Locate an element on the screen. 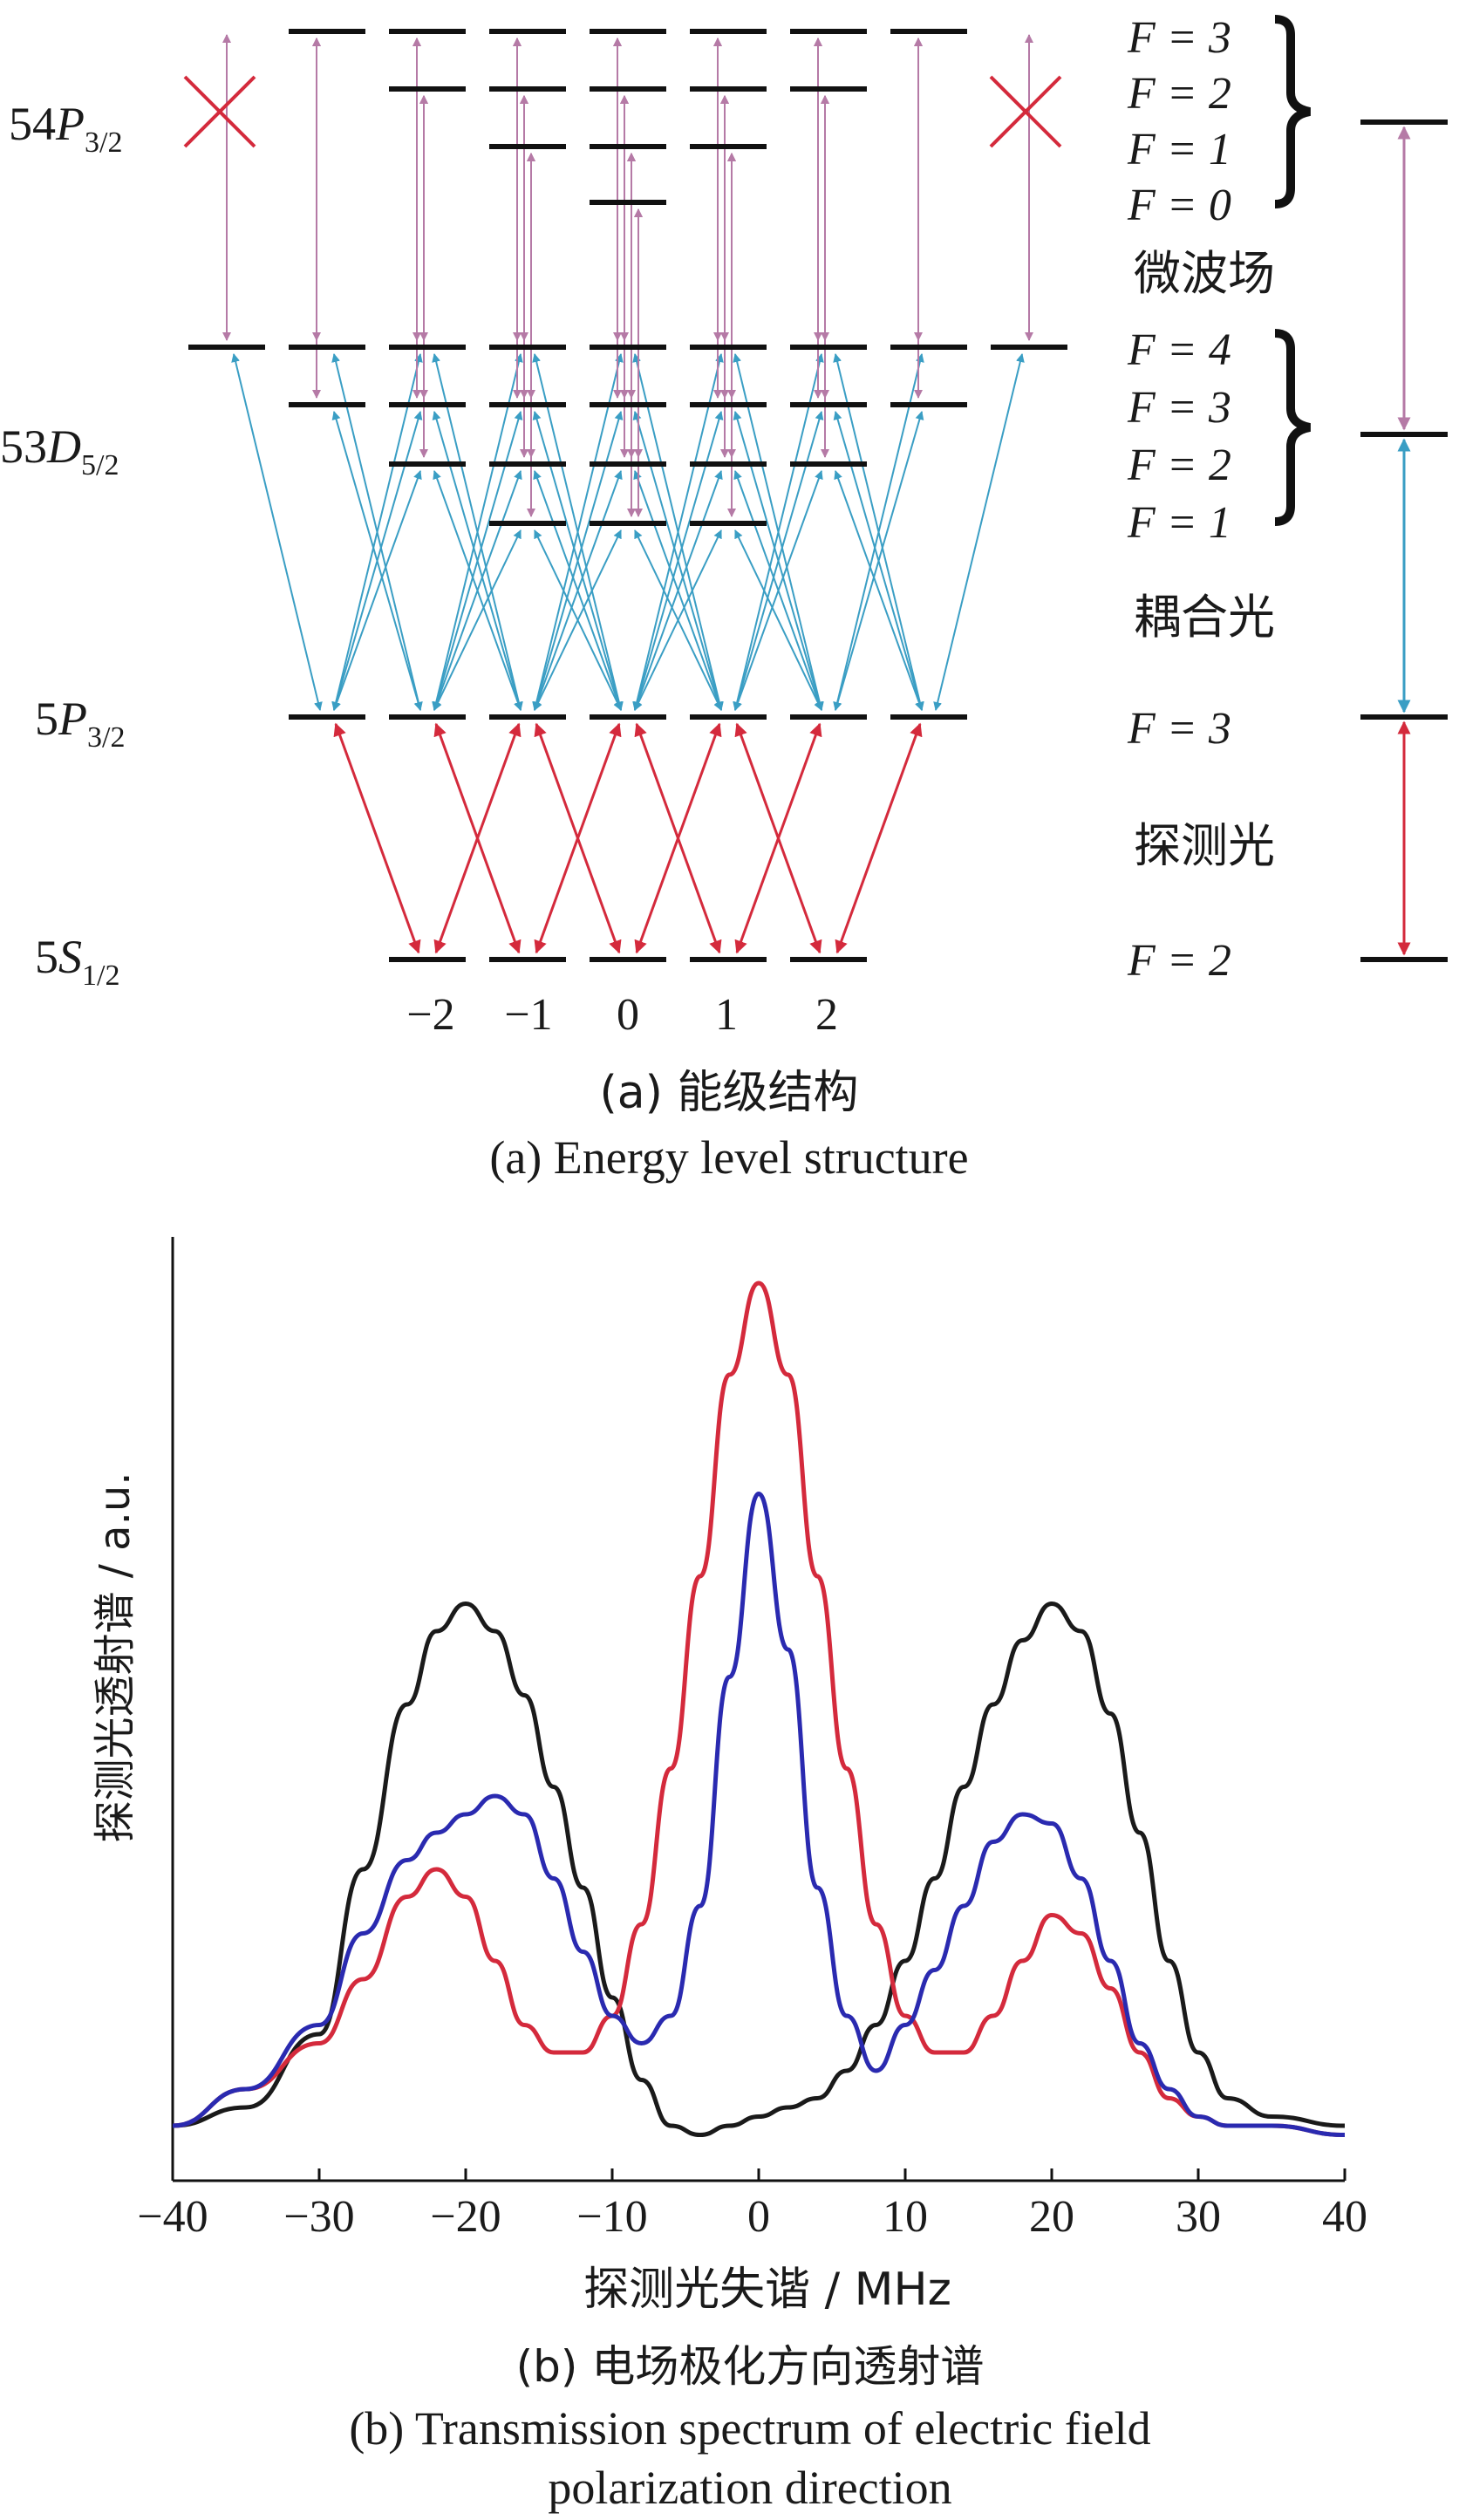 The height and width of the screenshot is (2520, 1459). x-tick-label: −30 is located at coordinates (318, 2217).